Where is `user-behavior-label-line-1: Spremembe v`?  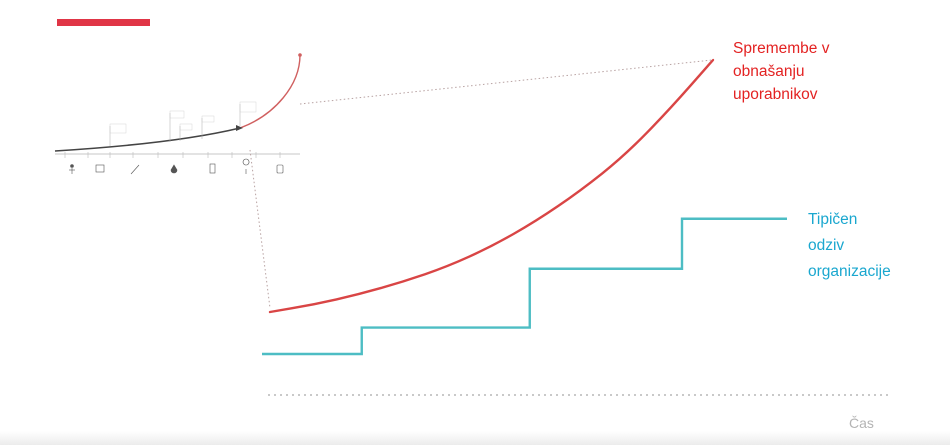
user-behavior-label-line-1: Spremembe v is located at coordinates (781, 48).